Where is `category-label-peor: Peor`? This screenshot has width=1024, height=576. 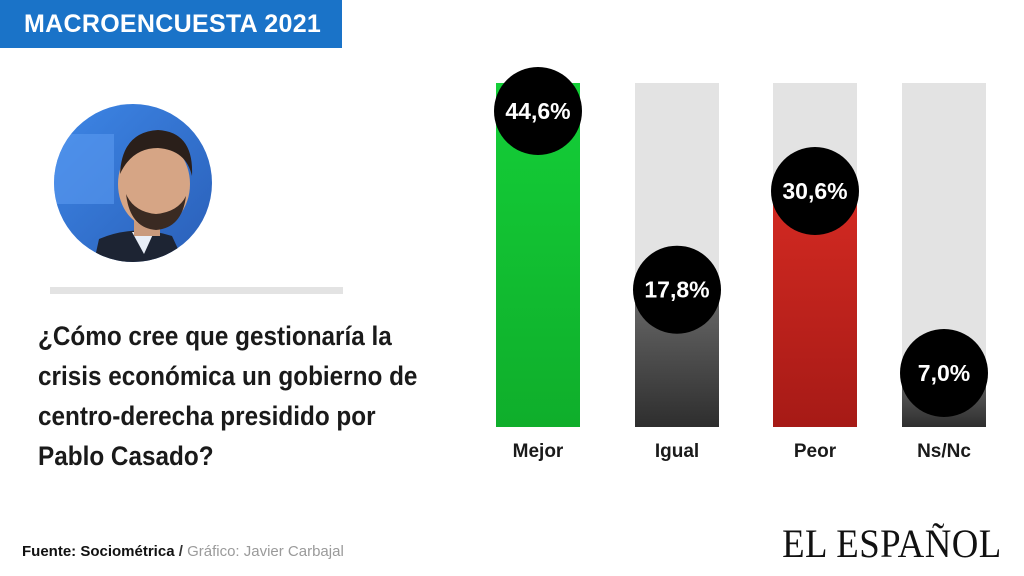
category-label-peor: Peor is located at coordinates (815, 451).